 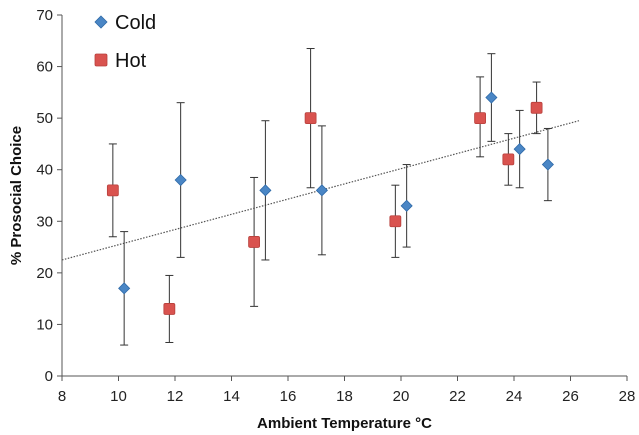 I want to click on legend: Cold Hot, so click(x=125, y=42).